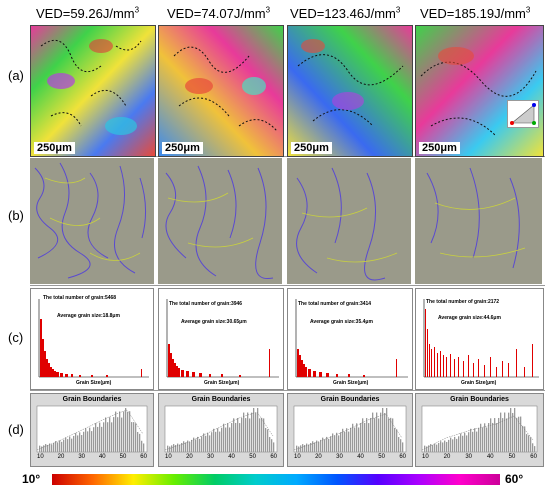  What do you see at coordinates (350, 91) in the screenshot?
I see `ipf-map-3-image` at bounding box center [350, 91].